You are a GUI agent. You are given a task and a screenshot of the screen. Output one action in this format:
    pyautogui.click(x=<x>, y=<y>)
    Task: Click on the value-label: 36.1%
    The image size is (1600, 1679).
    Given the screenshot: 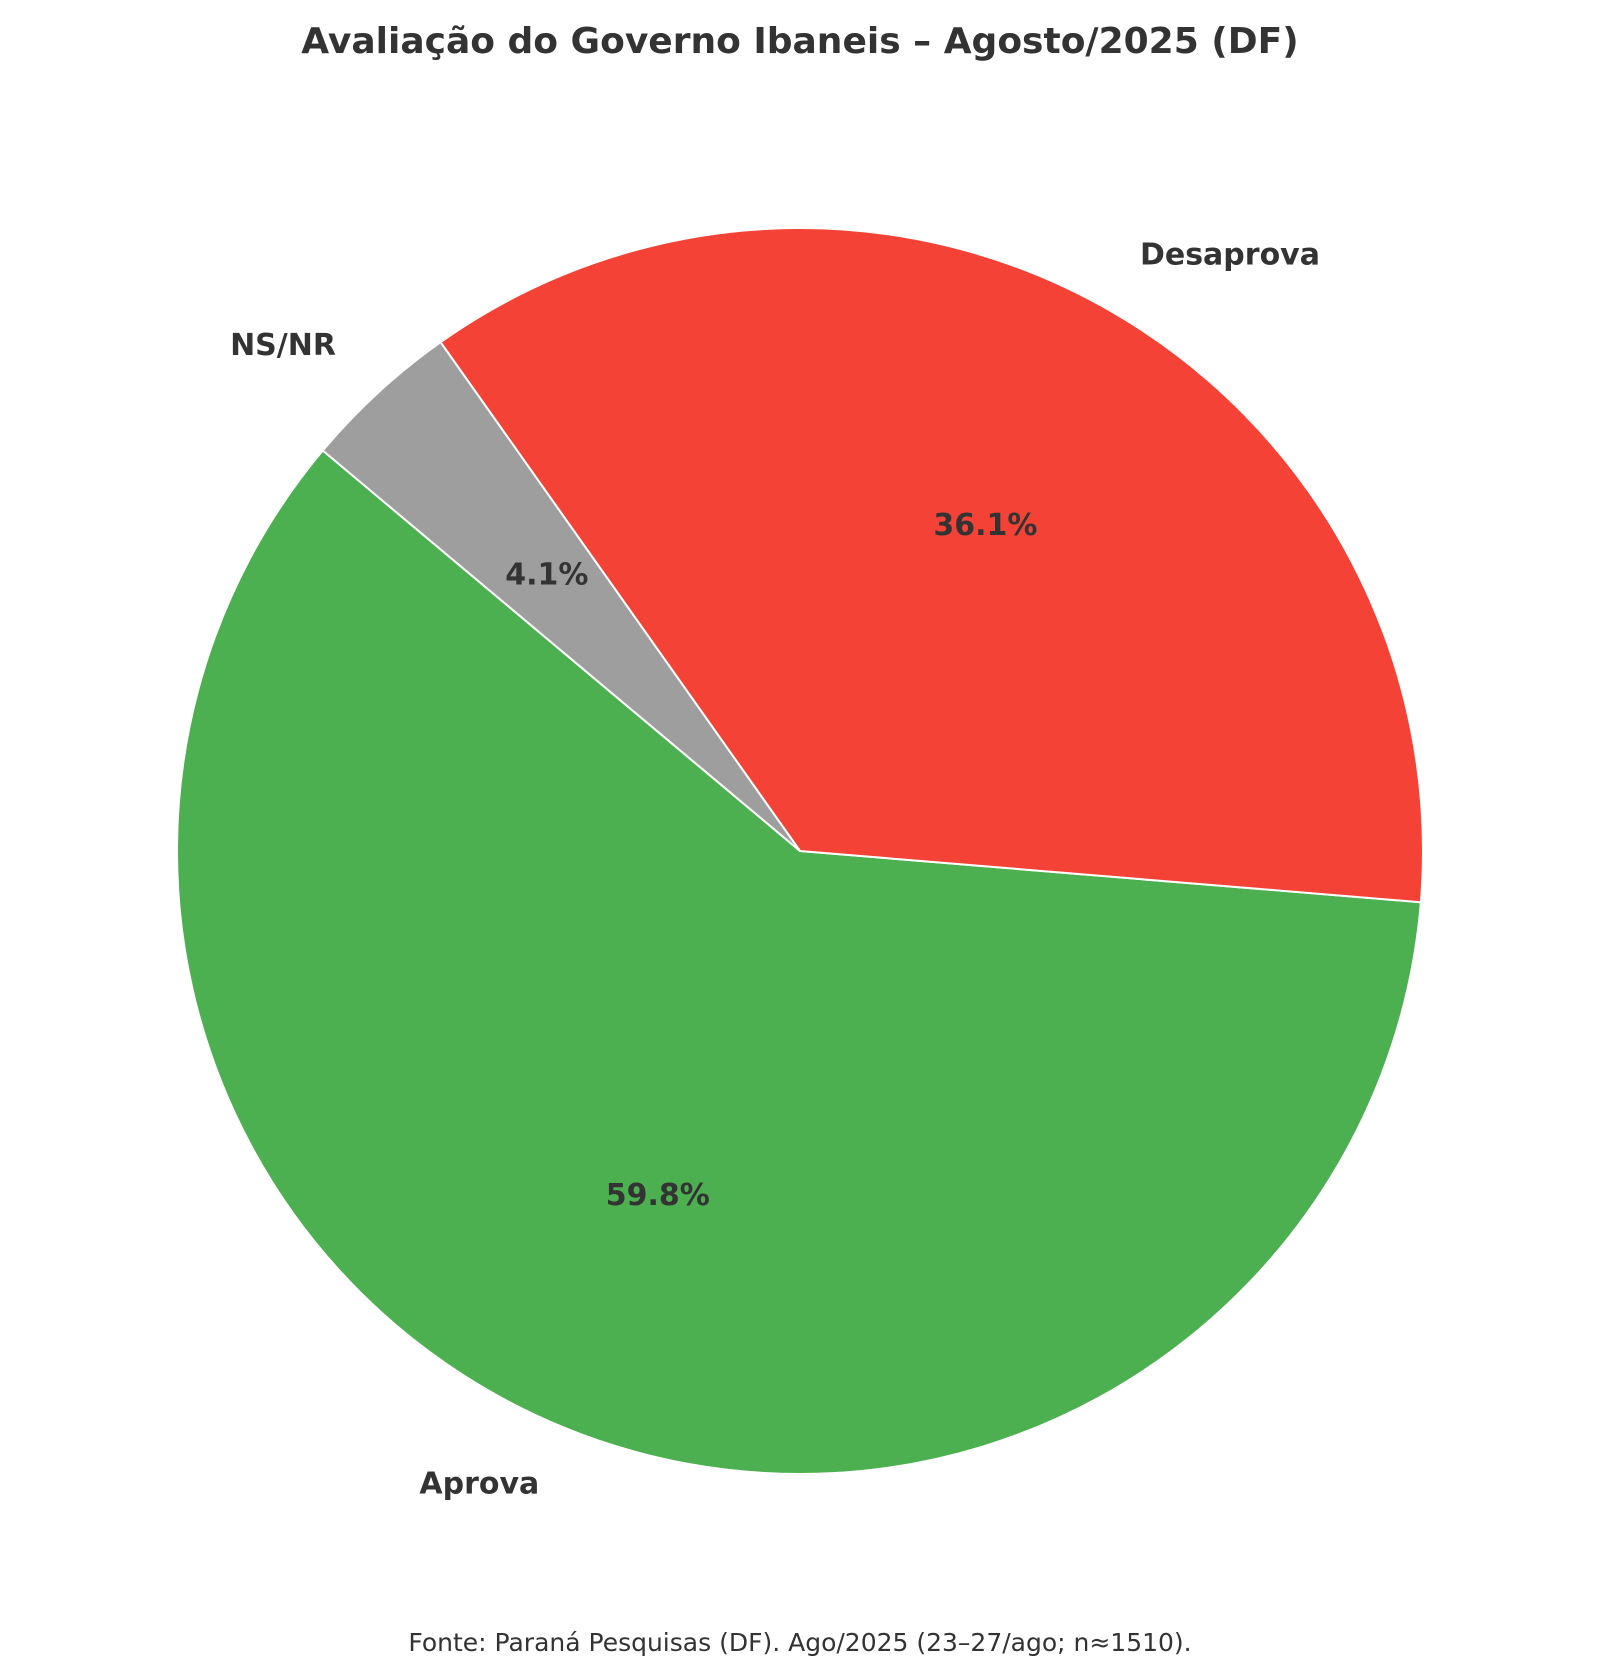 What is the action you would take?
    pyautogui.click(x=985, y=525)
    